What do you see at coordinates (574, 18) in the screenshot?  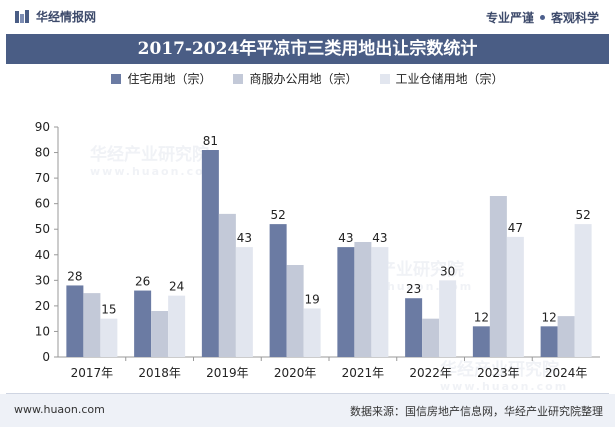 I see `tagline-right: 客观科学` at bounding box center [574, 18].